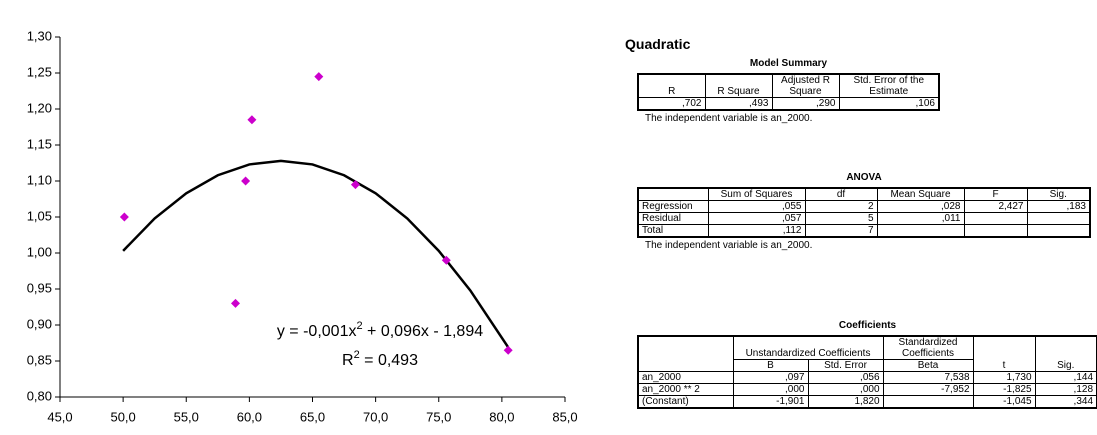 This screenshot has width=1097, height=435. I want to click on table-cell: 5, so click(841, 218).